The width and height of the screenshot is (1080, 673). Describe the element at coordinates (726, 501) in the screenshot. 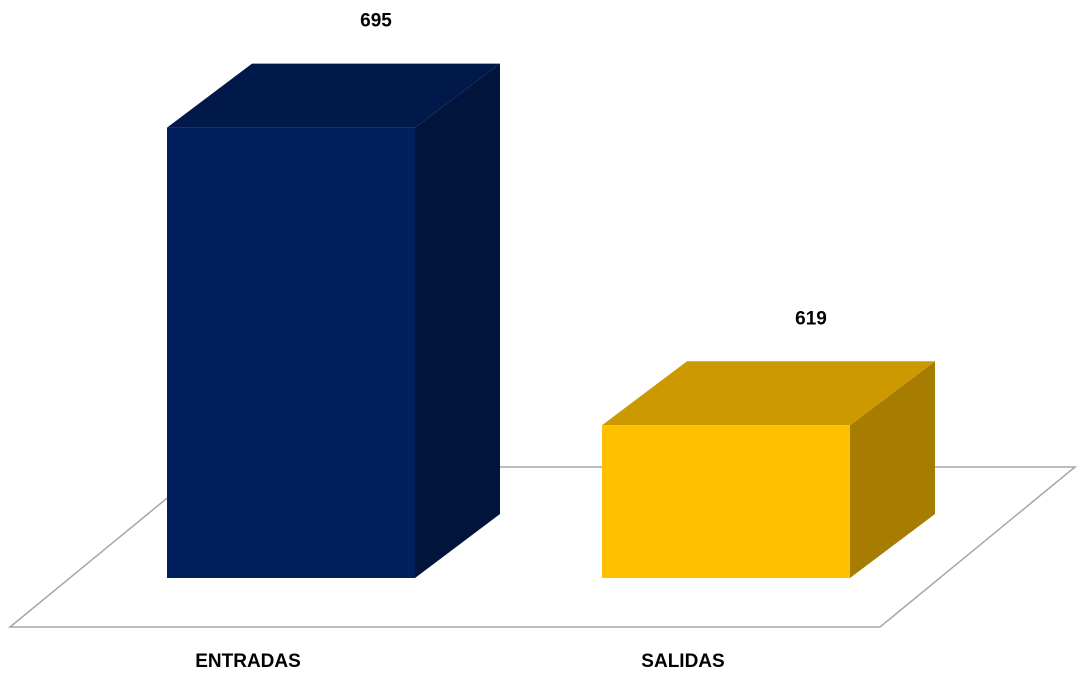

I see `bar-front` at that location.